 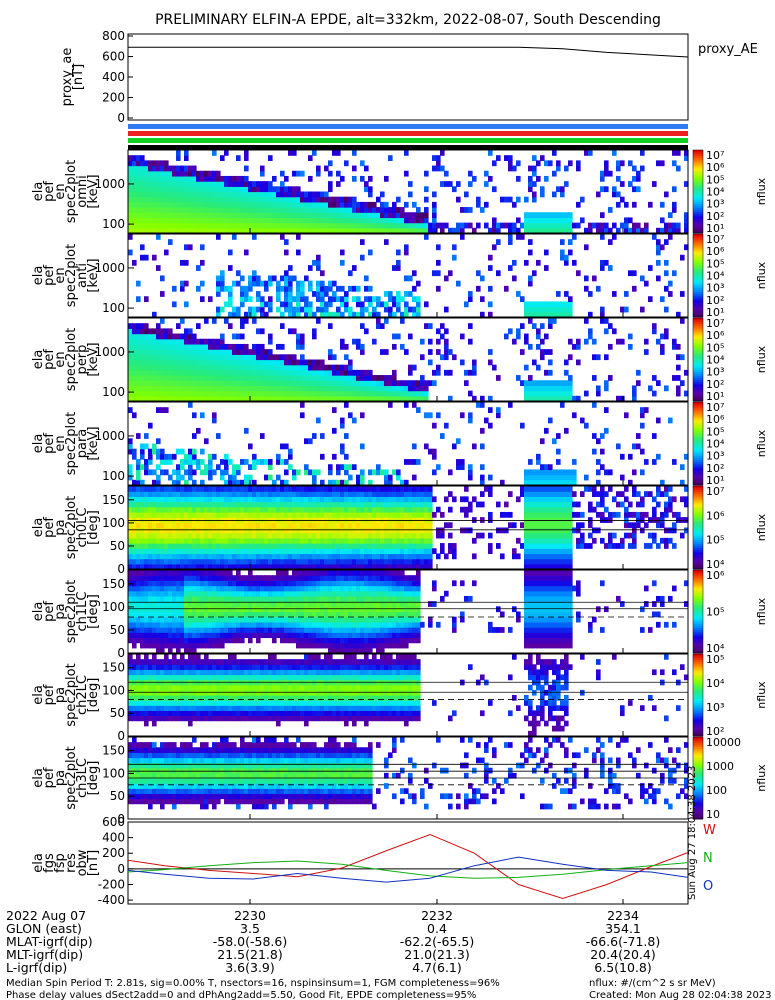 What do you see at coordinates (113, 224) in the screenshot?
I see `ytick-label: 100` at bounding box center [113, 224].